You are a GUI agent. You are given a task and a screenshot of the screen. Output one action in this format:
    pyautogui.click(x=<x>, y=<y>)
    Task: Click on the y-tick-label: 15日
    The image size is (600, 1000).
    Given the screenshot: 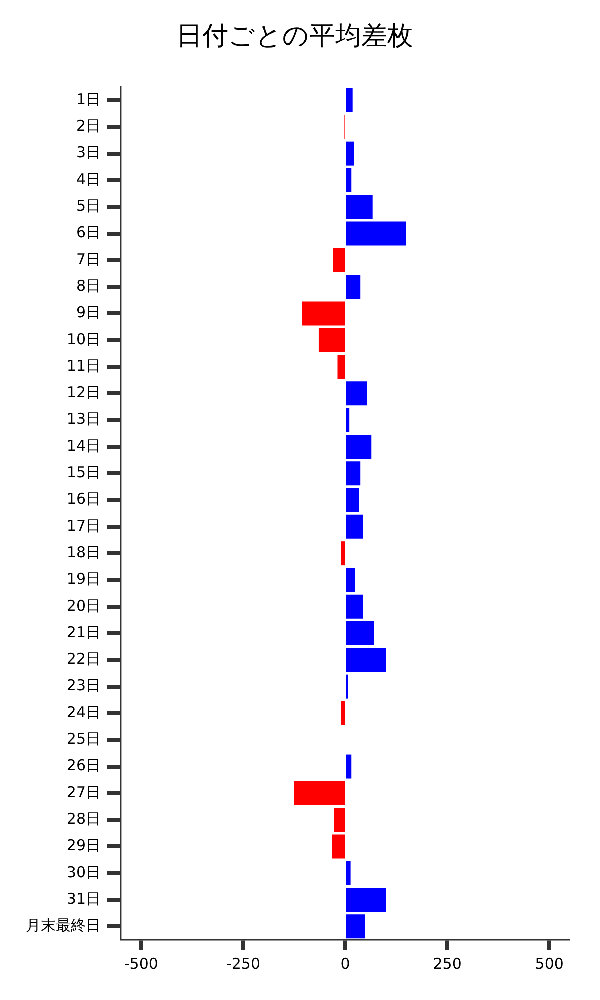 What is the action you would take?
    pyautogui.click(x=83, y=473)
    